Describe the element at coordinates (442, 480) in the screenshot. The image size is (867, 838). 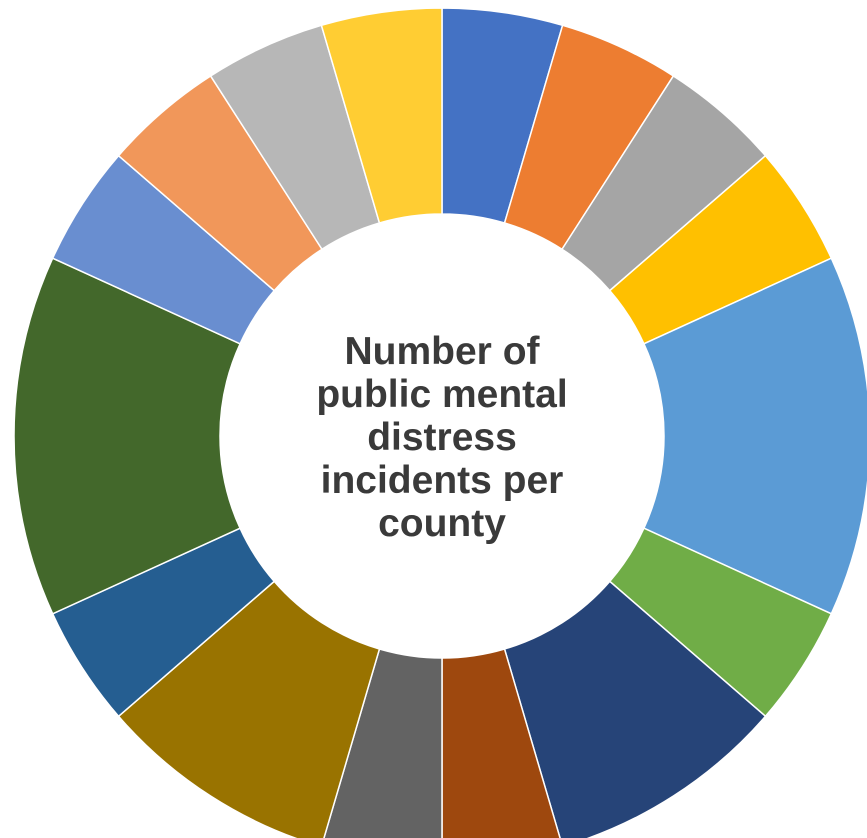
I see `center-label-line: incidents per` at that location.